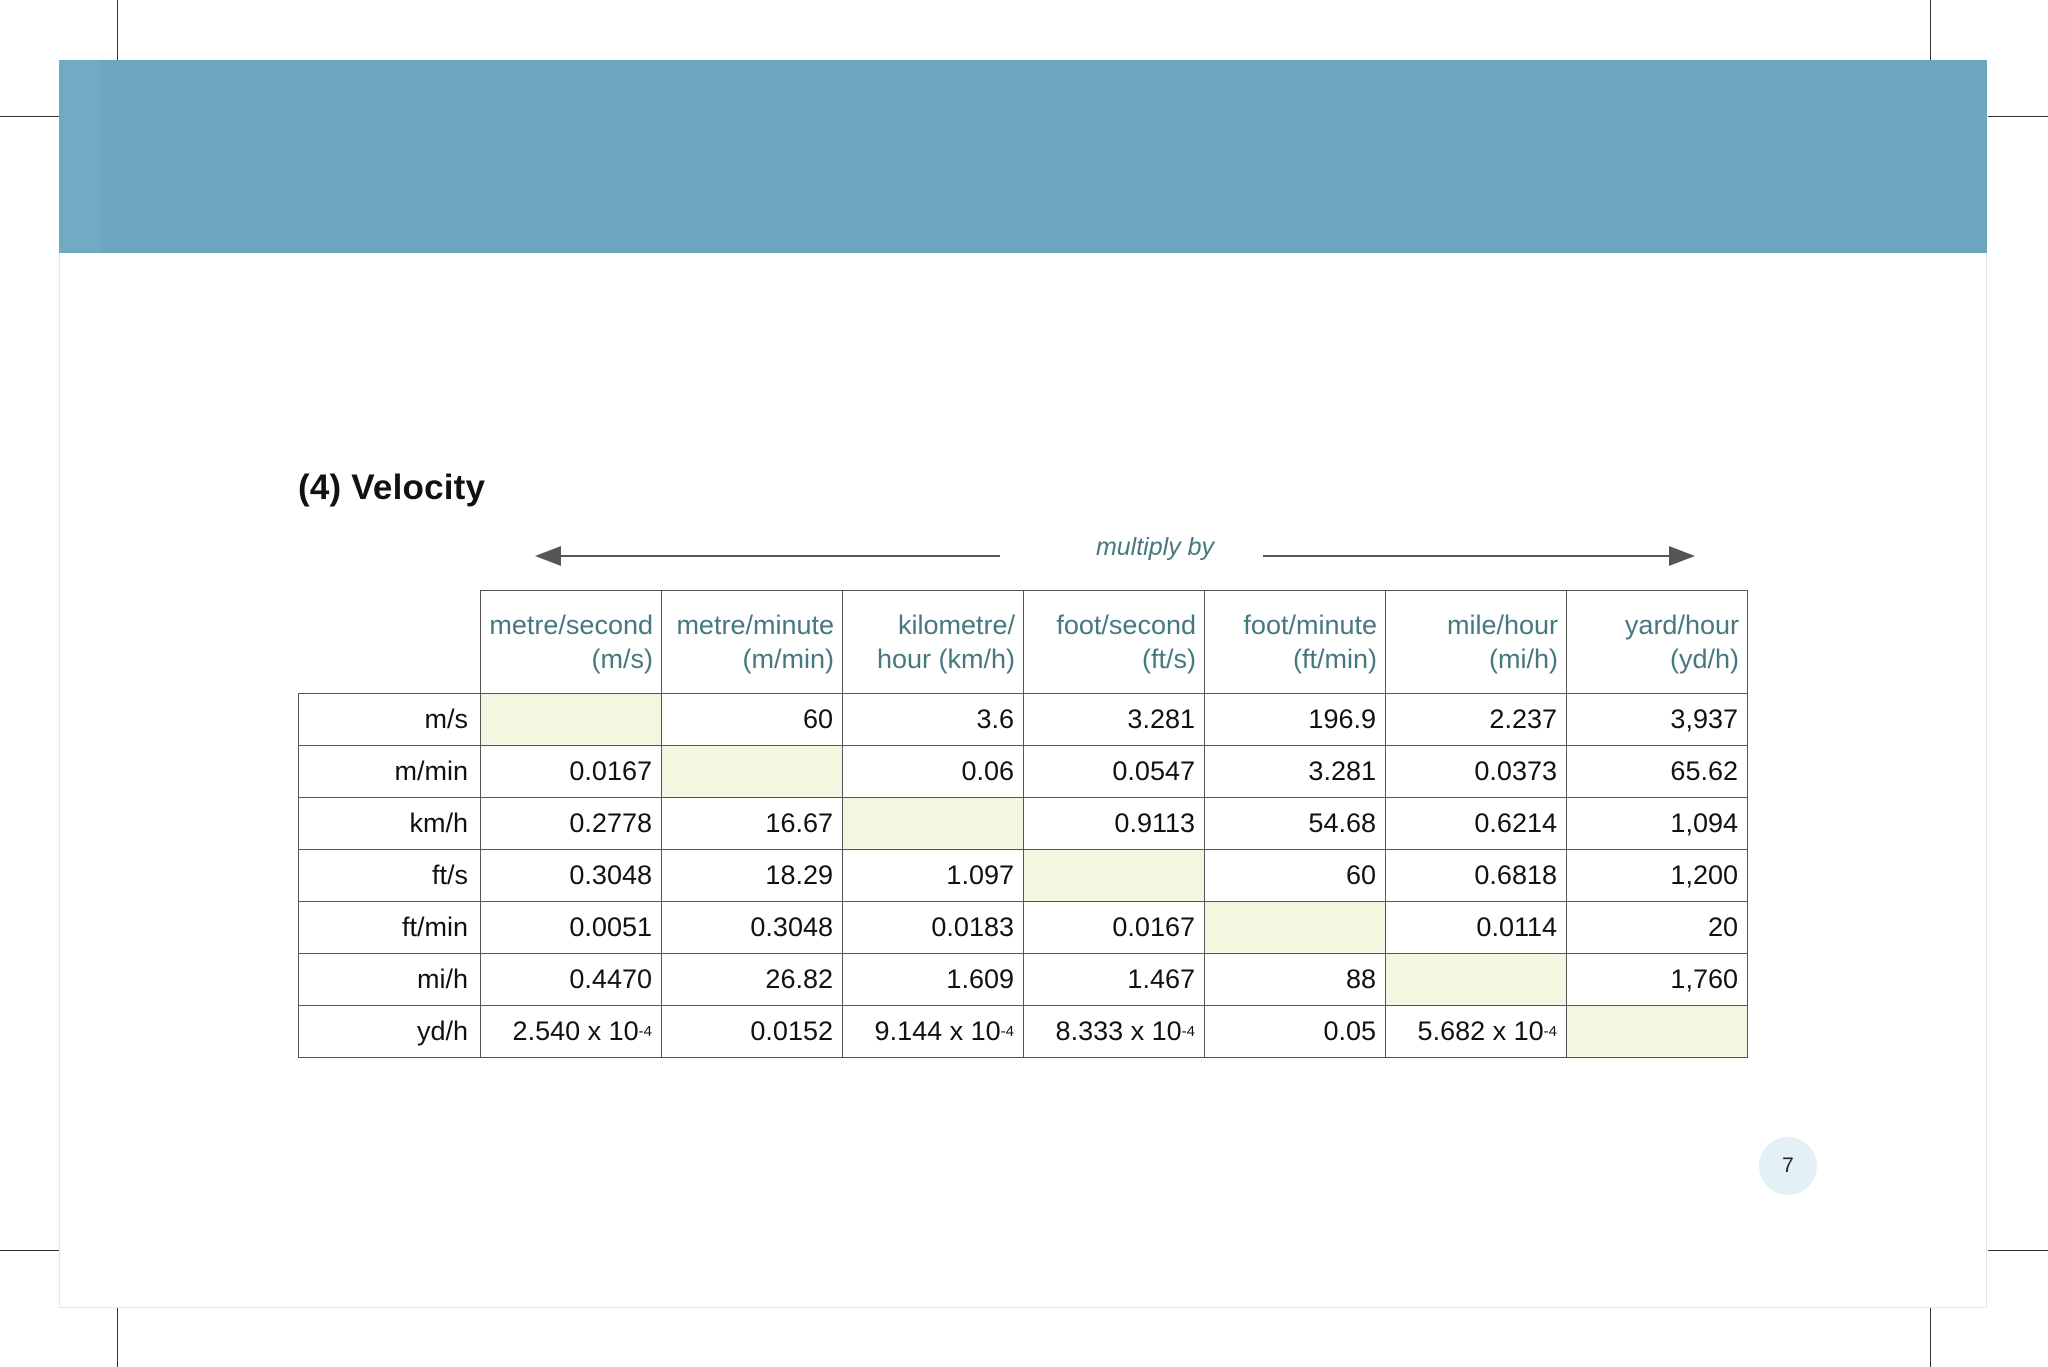 The image size is (2048, 1367). What do you see at coordinates (1470, 556) in the screenshot?
I see `arrow-line-right` at bounding box center [1470, 556].